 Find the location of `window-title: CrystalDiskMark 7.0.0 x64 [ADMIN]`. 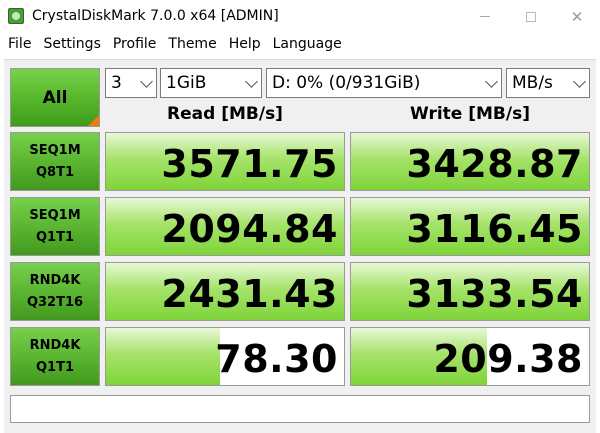

window-title: CrystalDiskMark 7.0.0 x64 [ADMIN] is located at coordinates (155, 16).